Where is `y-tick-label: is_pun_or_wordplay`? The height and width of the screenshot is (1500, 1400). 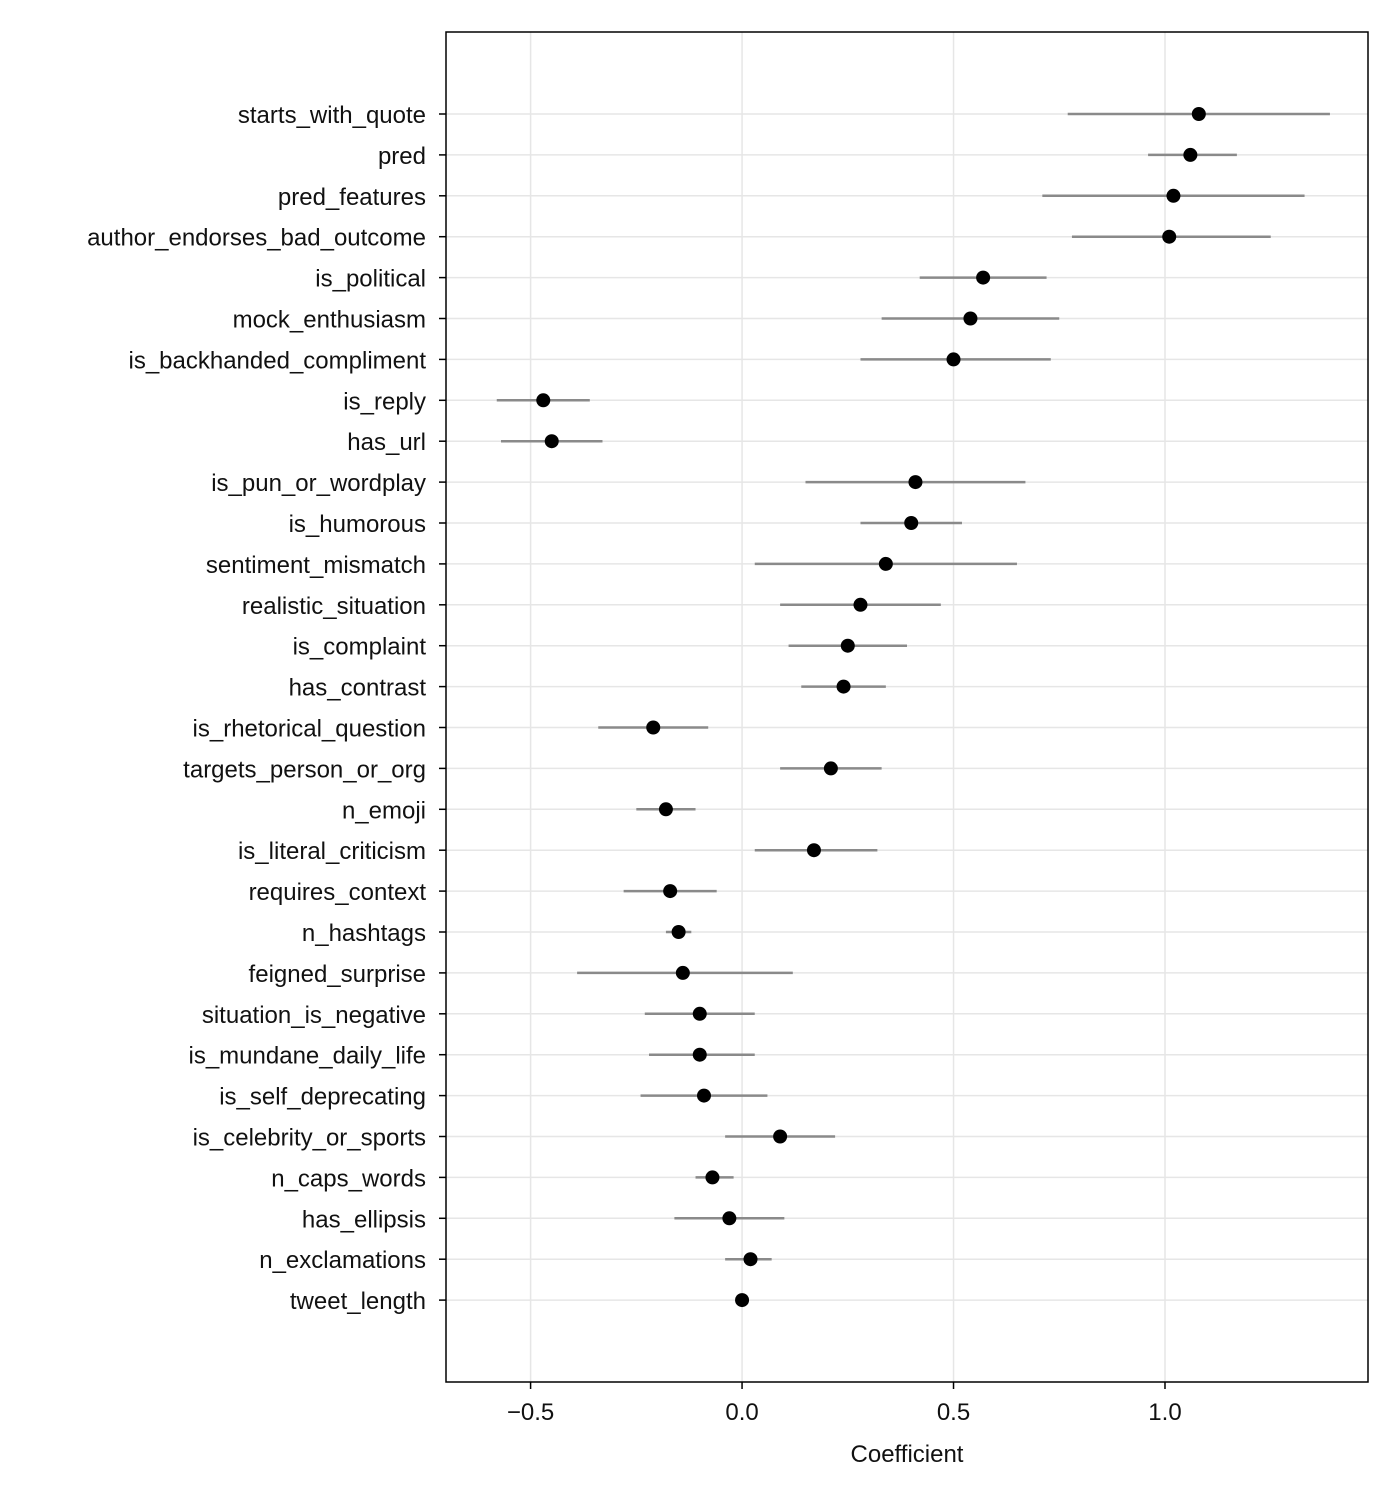 y-tick-label: is_pun_or_wordplay is located at coordinates (318, 483).